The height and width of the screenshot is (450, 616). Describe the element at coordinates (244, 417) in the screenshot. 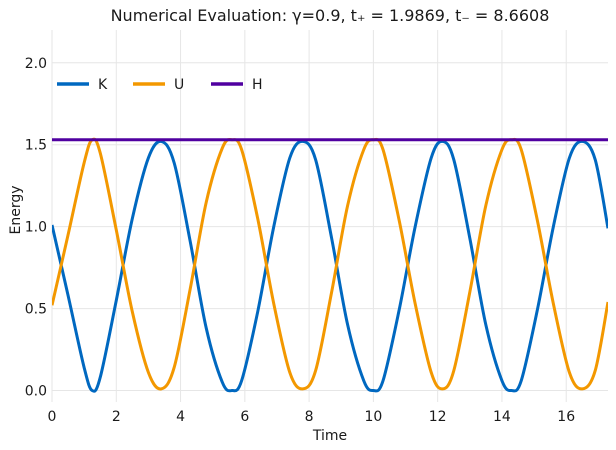

I see `x-tick-label: 6` at that location.